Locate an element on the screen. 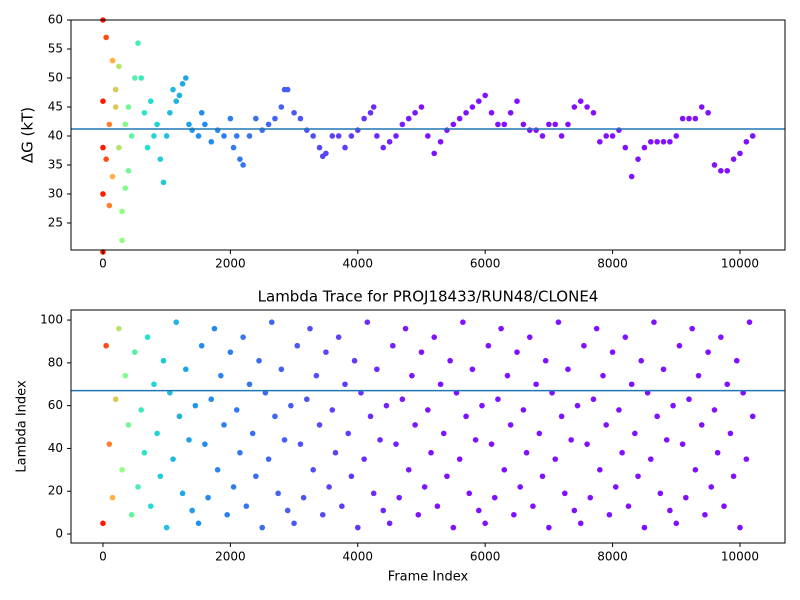  x-axis-label: Frame Index is located at coordinates (428, 577).